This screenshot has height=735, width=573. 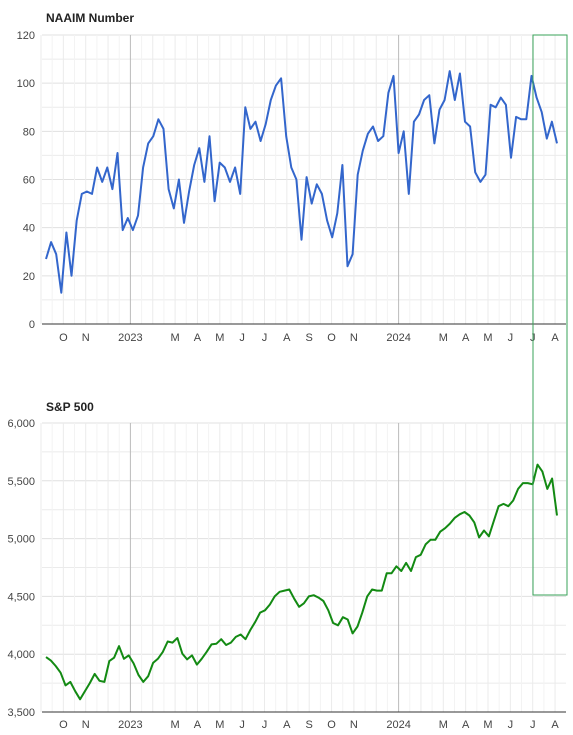 What do you see at coordinates (26, 36) in the screenshot?
I see `naaim-y-tick-label: 120` at bounding box center [26, 36].